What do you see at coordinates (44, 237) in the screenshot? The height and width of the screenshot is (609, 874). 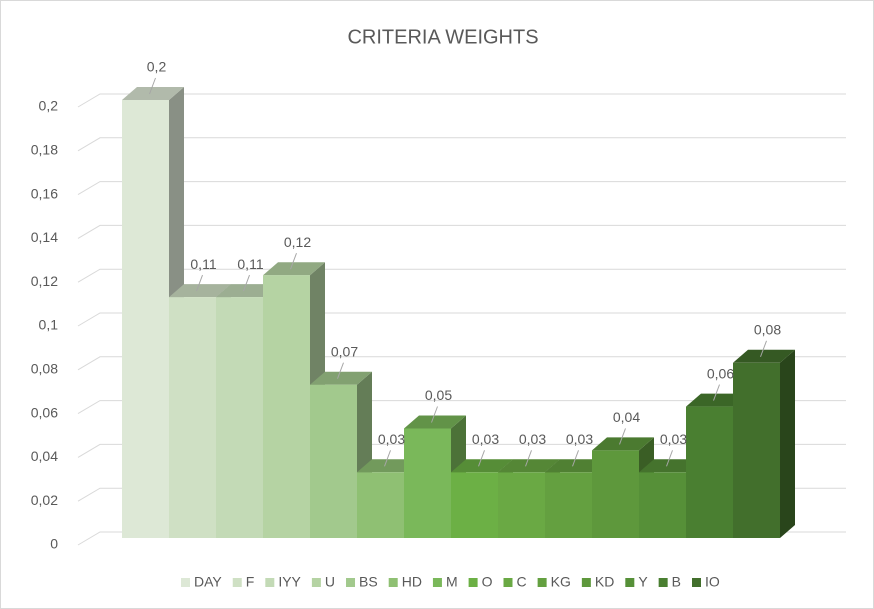 I see `y-tick-label: 0,14` at bounding box center [44, 237].